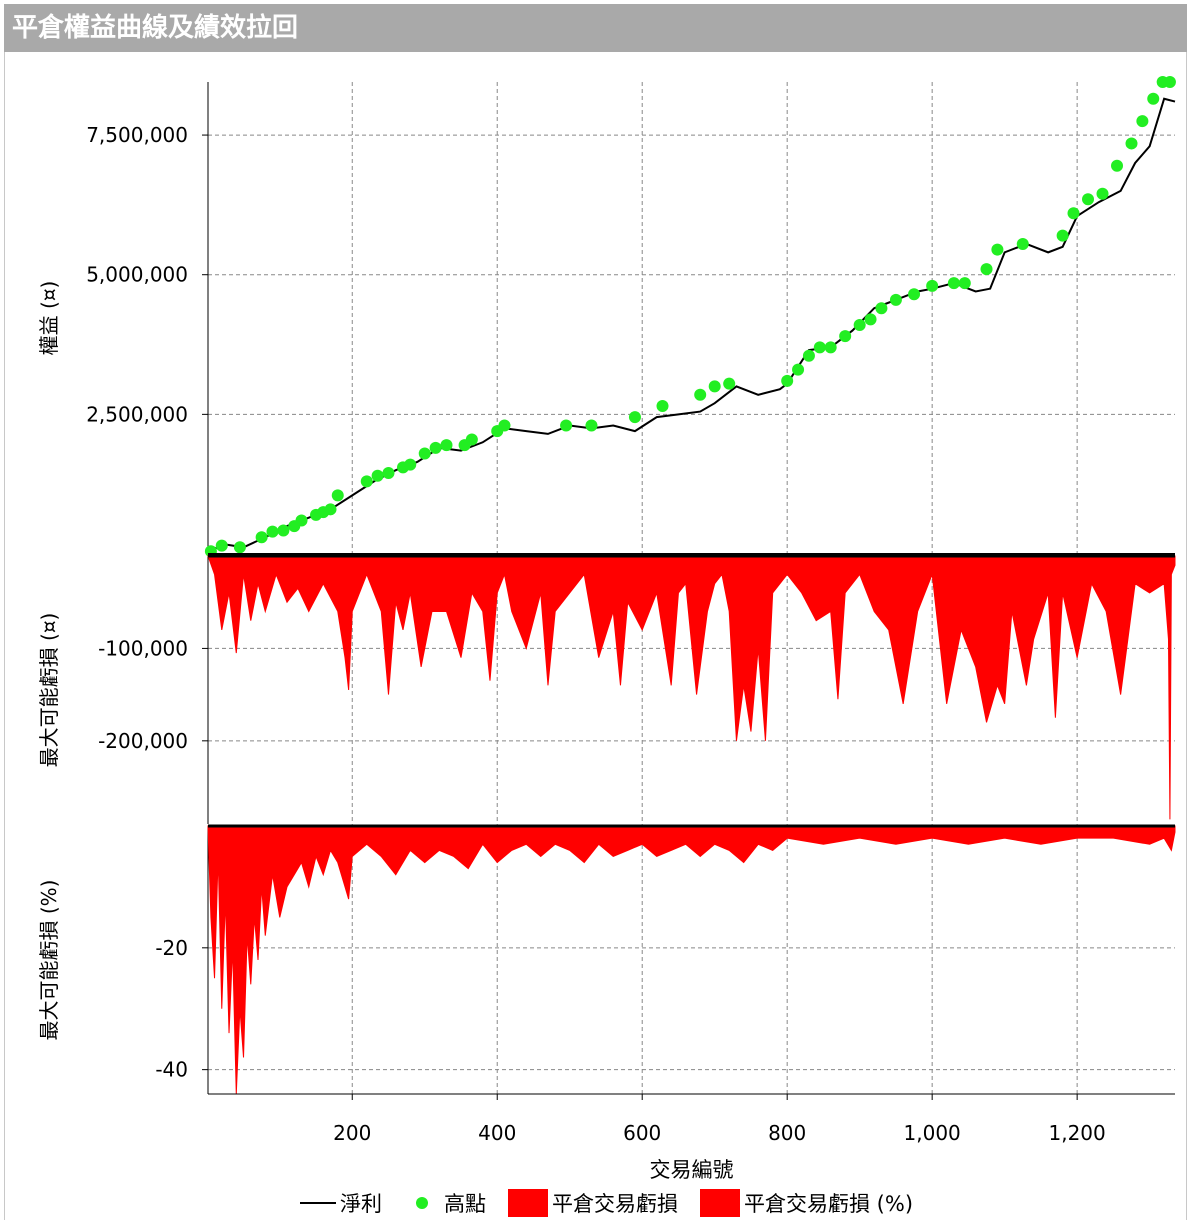 The image size is (1190, 1222). Describe the element at coordinates (497, 1133) in the screenshot. I see `x-tick-label: 400` at that location.